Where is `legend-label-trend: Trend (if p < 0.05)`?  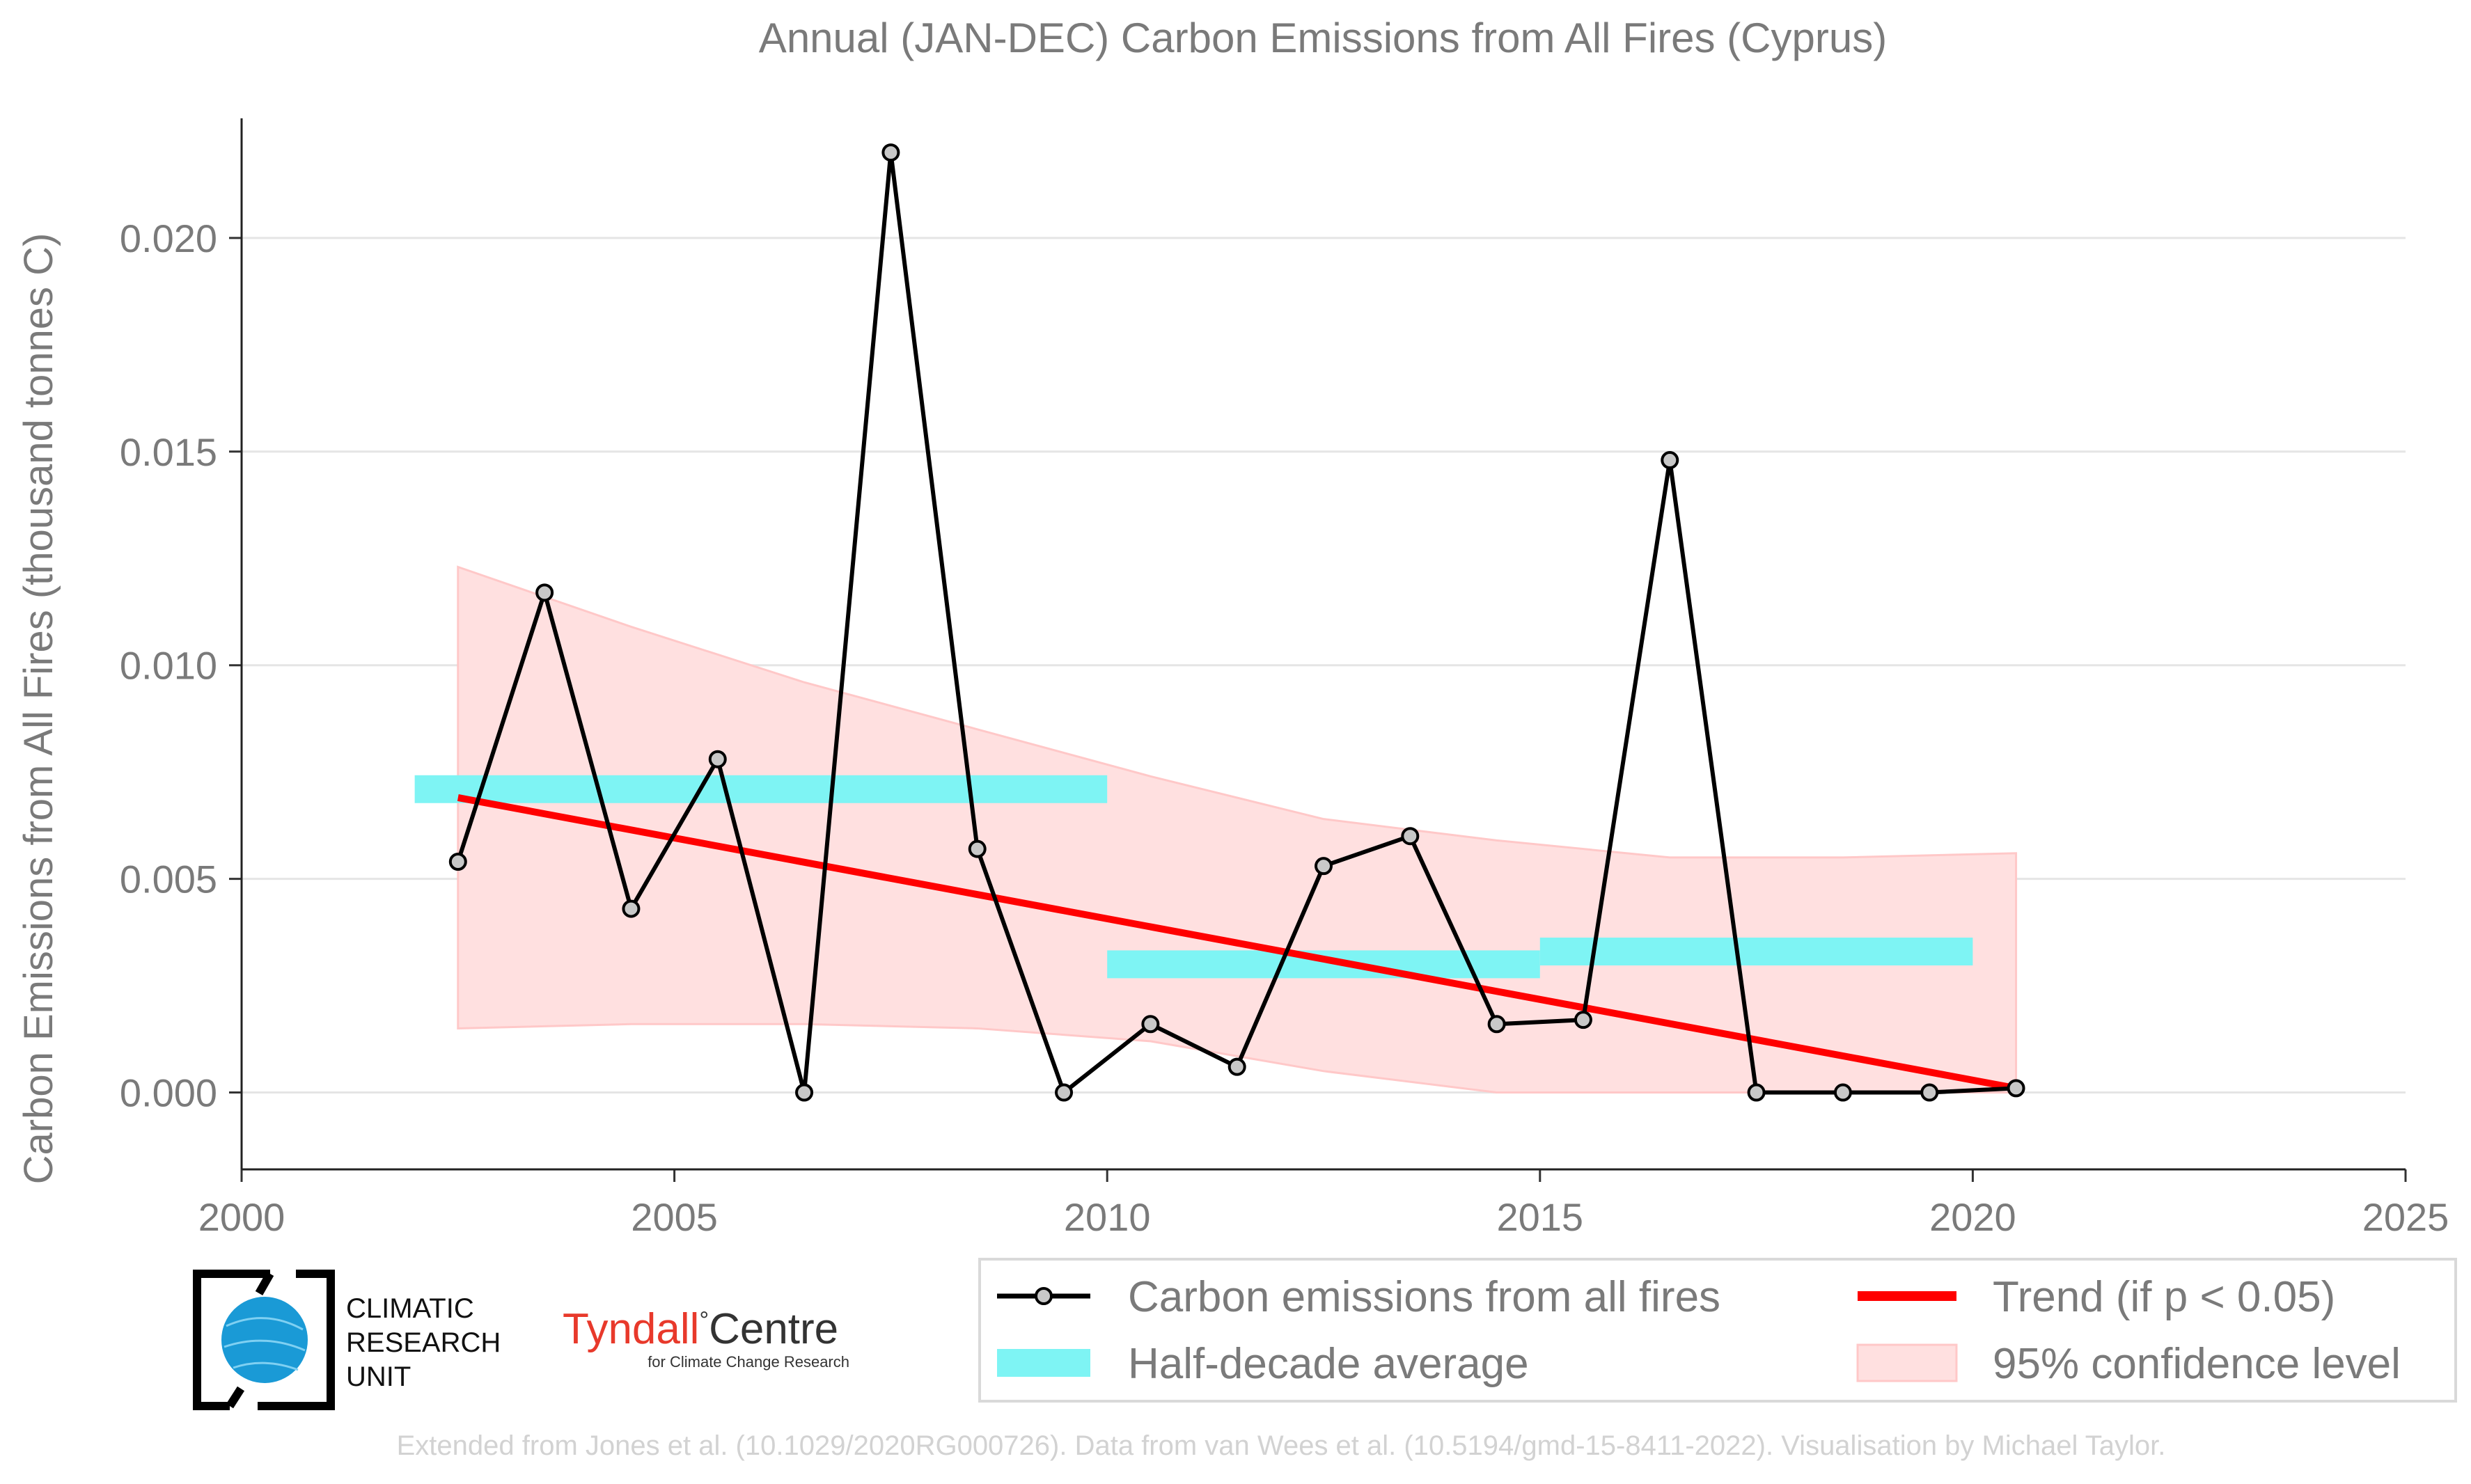
legend-label-trend: Trend (if p < 0.05) is located at coordinates (2164, 1297).